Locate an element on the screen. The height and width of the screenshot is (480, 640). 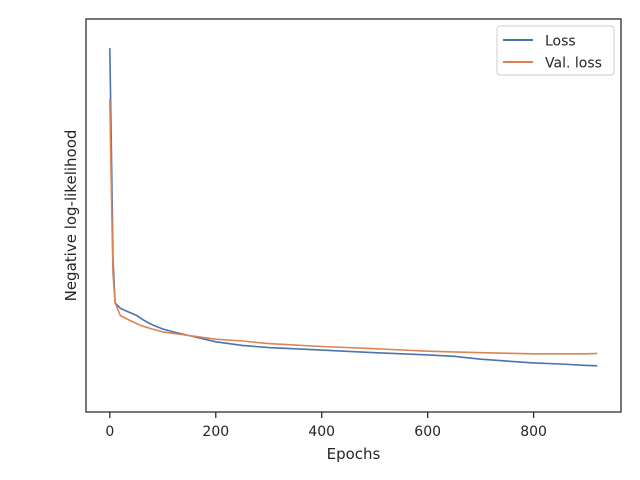
x-tick-label: 800 is located at coordinates (533, 432).